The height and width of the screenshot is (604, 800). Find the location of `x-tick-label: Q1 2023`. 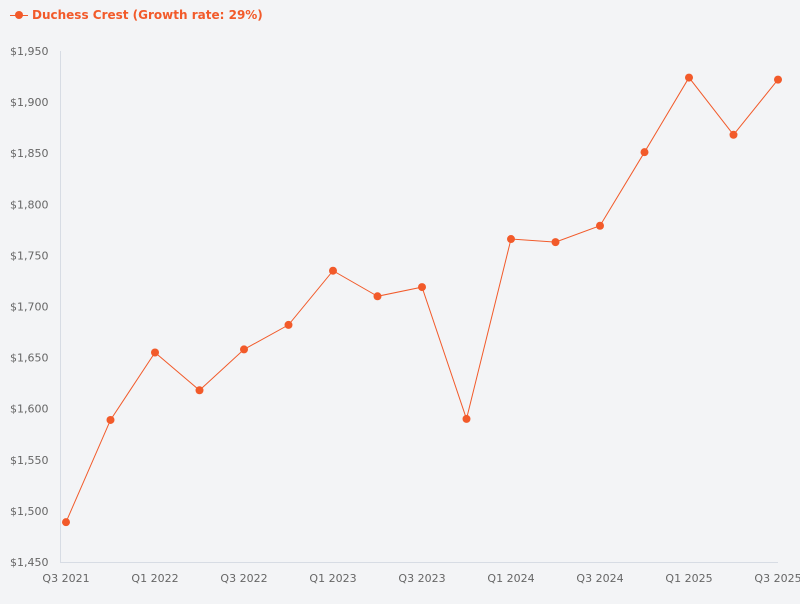

x-tick-label: Q1 2023 is located at coordinates (332, 578).